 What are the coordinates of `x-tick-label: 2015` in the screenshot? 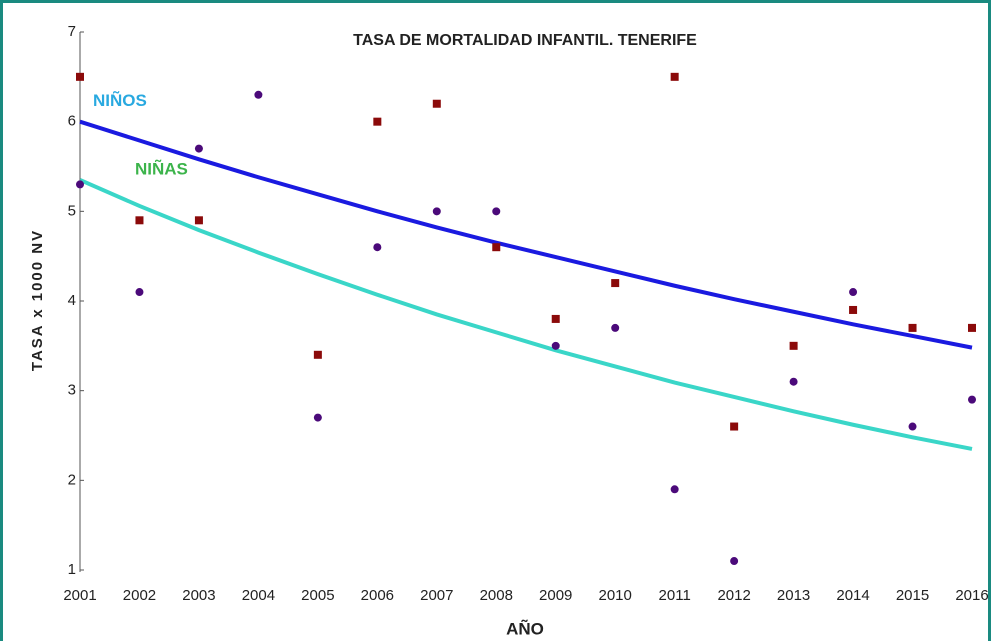 It's located at (912, 595).